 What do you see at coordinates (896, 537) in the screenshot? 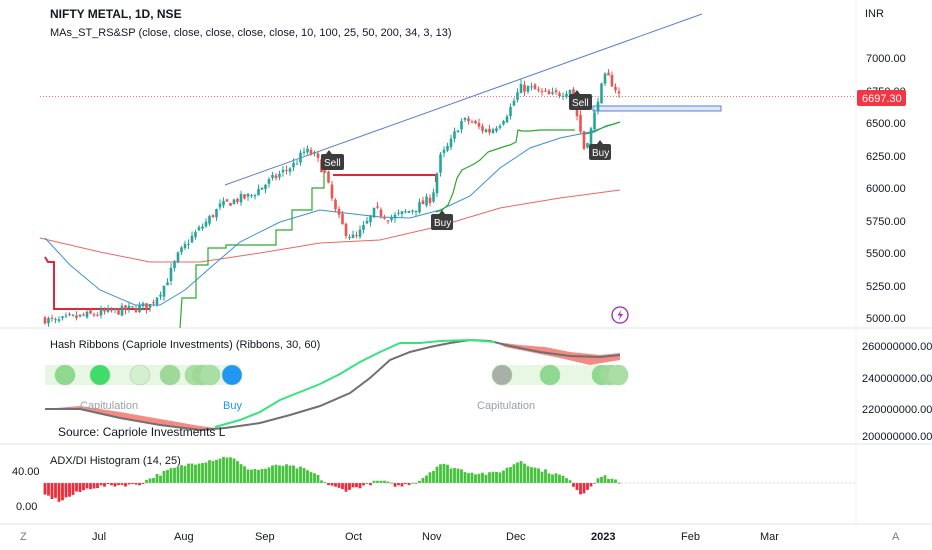
I see `auto-scale-button: A` at bounding box center [896, 537].